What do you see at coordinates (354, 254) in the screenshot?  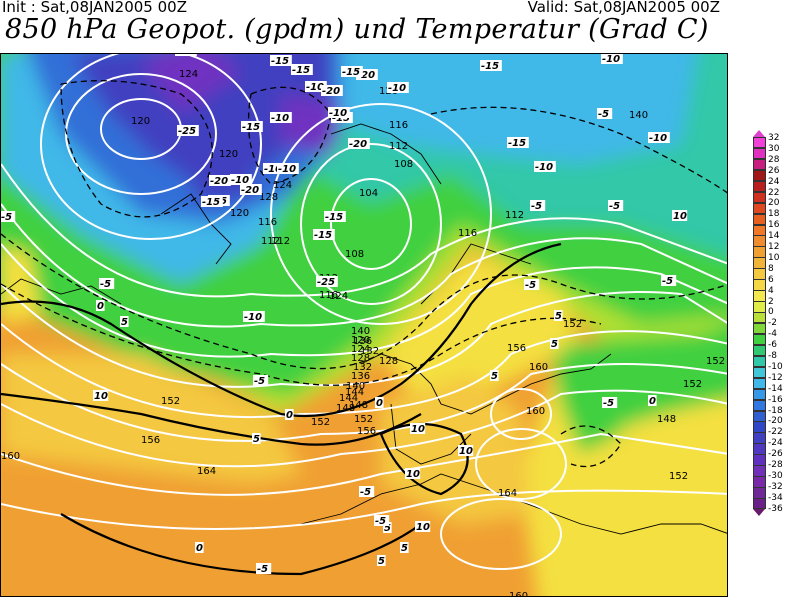 I see `geopotential-label: 108` at bounding box center [354, 254].